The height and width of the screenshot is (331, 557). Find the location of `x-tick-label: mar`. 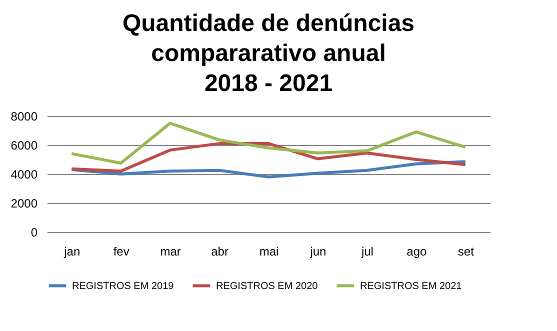

x-tick-label: mar is located at coordinates (170, 251).